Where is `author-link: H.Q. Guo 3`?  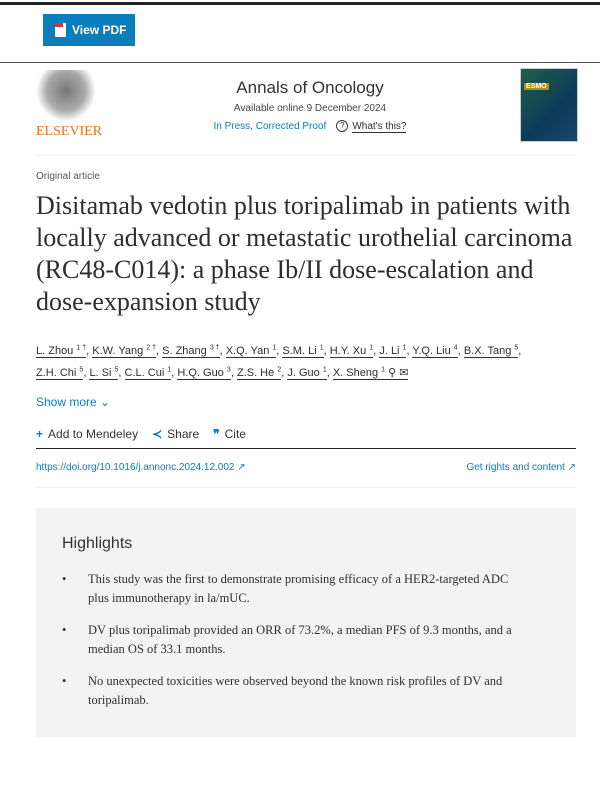
author-link: H.Q. Guo 3 is located at coordinates (204, 373).